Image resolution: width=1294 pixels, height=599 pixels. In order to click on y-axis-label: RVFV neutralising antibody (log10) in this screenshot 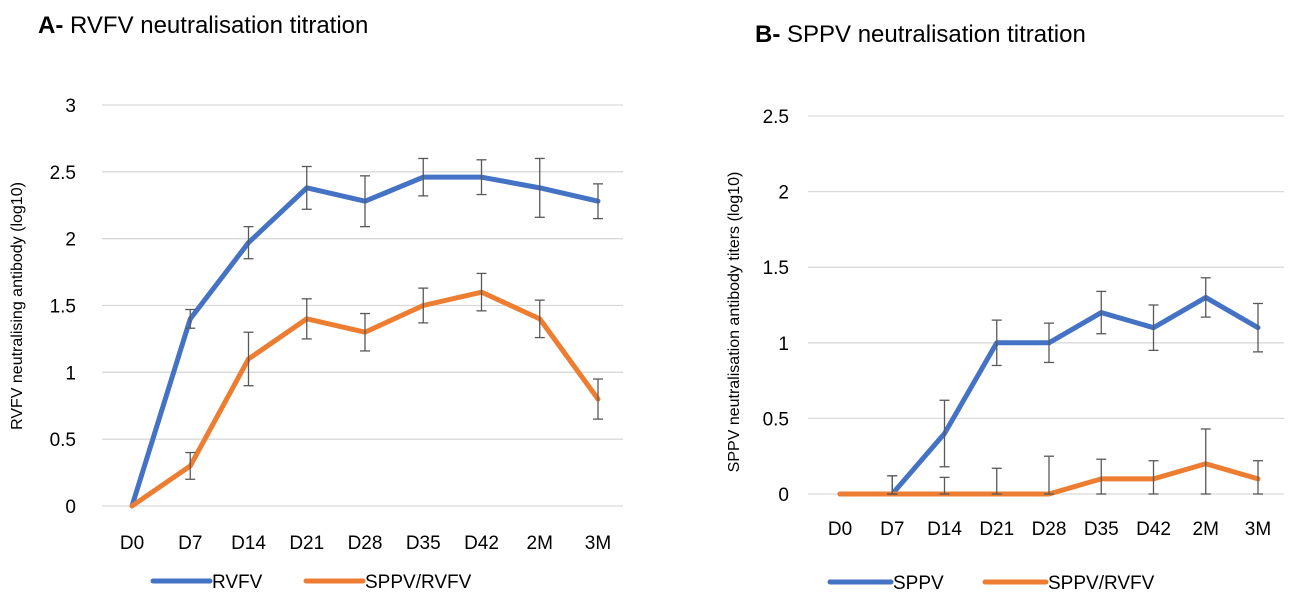, I will do `click(17, 306)`.